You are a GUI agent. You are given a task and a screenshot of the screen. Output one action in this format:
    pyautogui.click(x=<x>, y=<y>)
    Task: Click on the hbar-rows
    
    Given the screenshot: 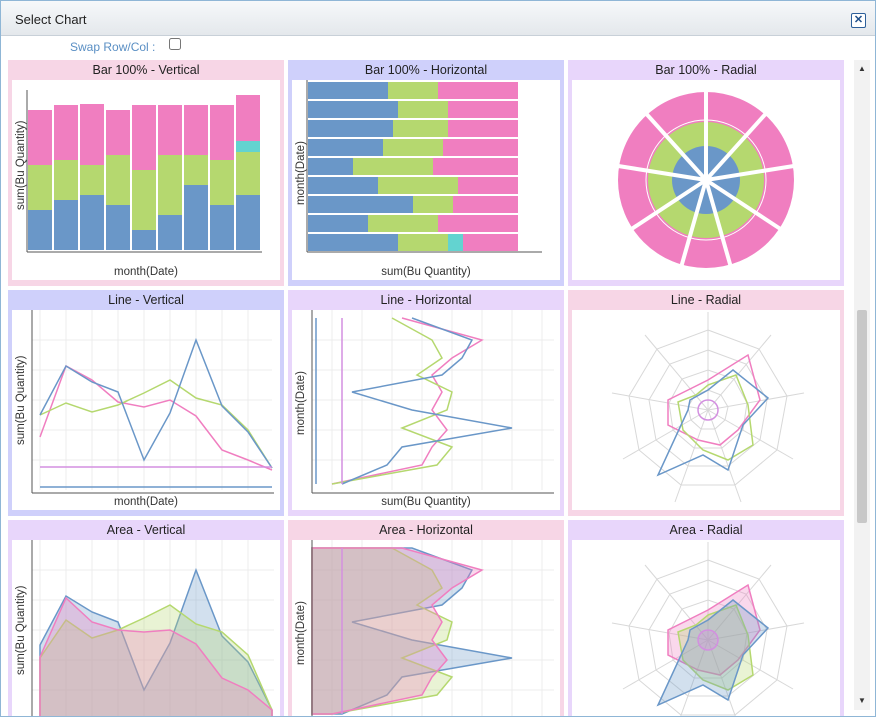 What is the action you would take?
    pyautogui.click(x=413, y=166)
    